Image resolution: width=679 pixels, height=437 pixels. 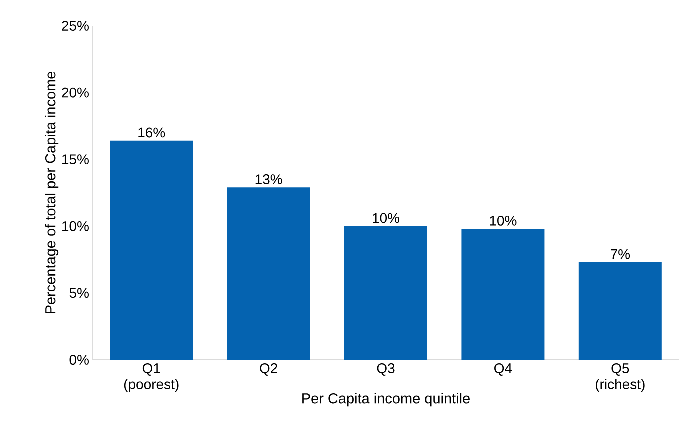 What do you see at coordinates (151, 378) in the screenshot?
I see `x-tick-label: Q1 (poorest)` at bounding box center [151, 378].